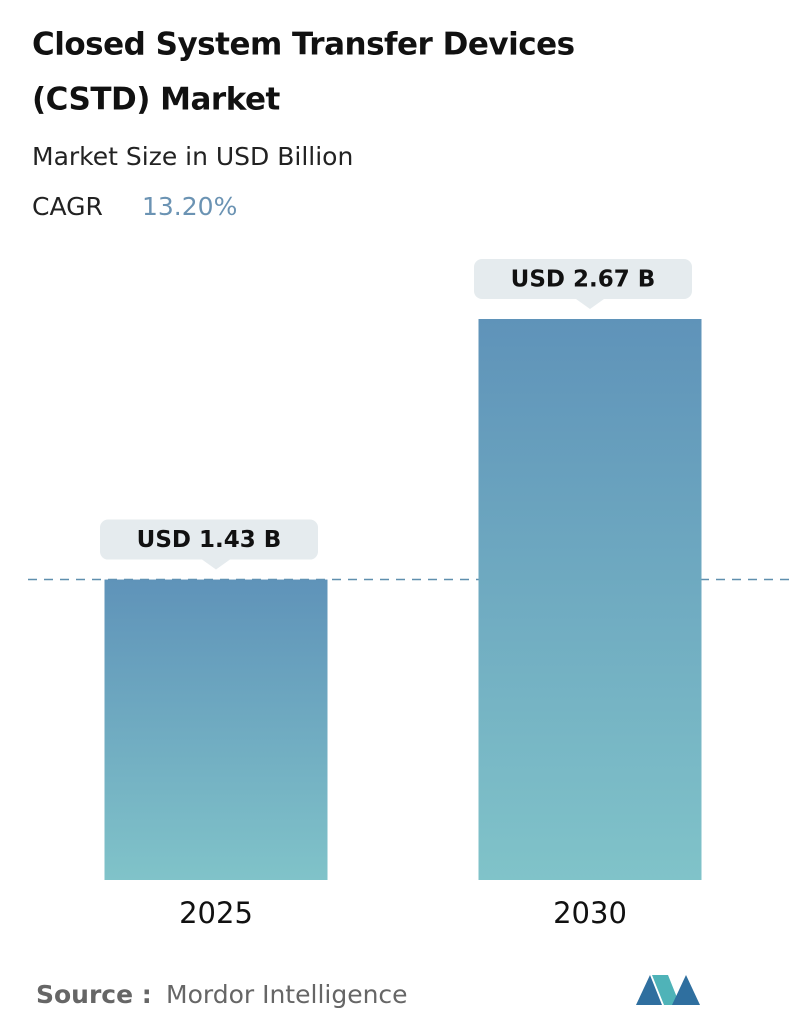  What do you see at coordinates (216, 913) in the screenshot?
I see `x-tick-label: 2025` at bounding box center [216, 913].